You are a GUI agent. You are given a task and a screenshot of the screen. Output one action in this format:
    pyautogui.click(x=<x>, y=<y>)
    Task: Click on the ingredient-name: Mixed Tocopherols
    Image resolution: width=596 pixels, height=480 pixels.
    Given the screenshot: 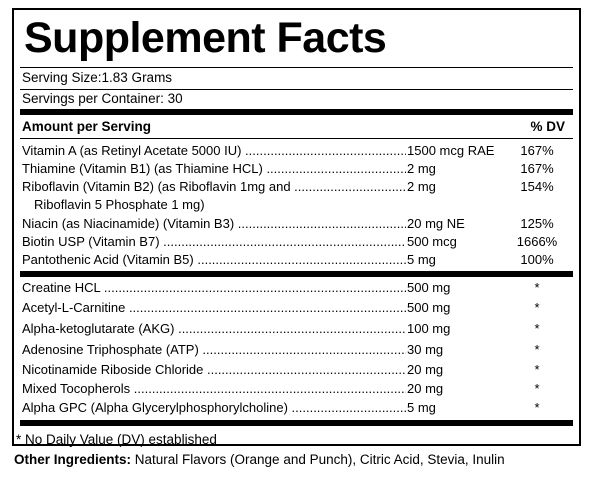 What is the action you would take?
    pyautogui.click(x=76, y=388)
    